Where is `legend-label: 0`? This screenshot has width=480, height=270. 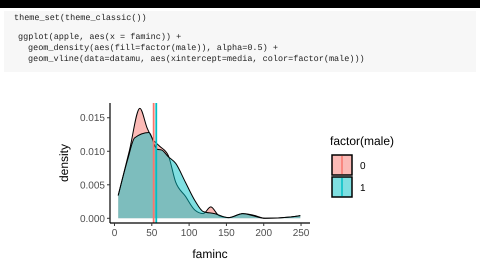
legend-label: 0 is located at coordinates (363, 166).